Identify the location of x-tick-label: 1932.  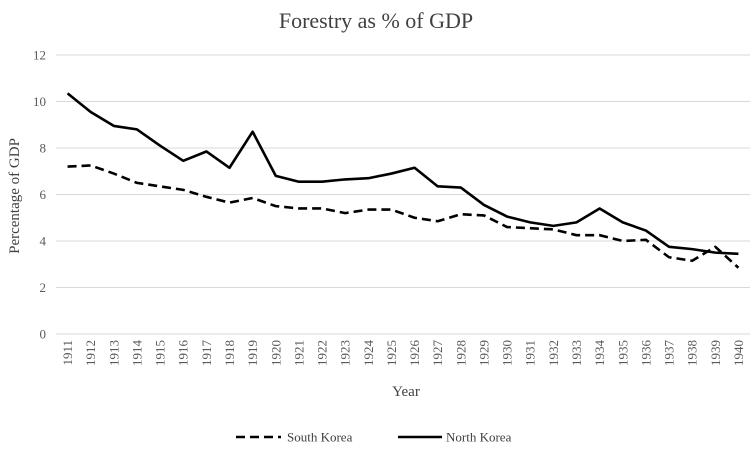
(553, 353).